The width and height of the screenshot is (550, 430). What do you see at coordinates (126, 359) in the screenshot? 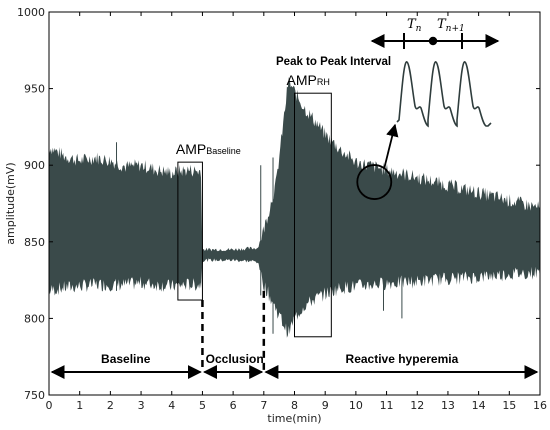
I see `phase-label-baseline: Baseline` at bounding box center [126, 359].